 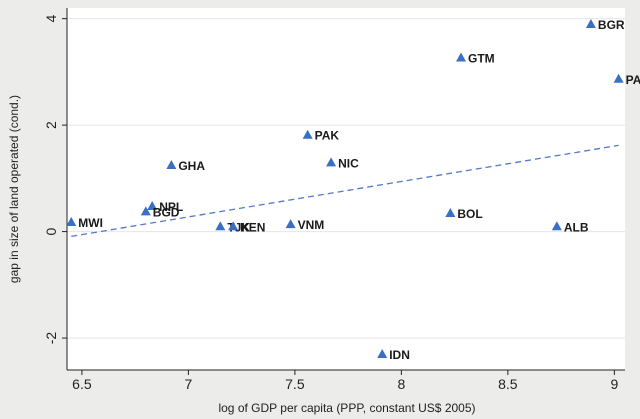 What do you see at coordinates (51, 125) in the screenshot?
I see `y-tick-label: 2` at bounding box center [51, 125].